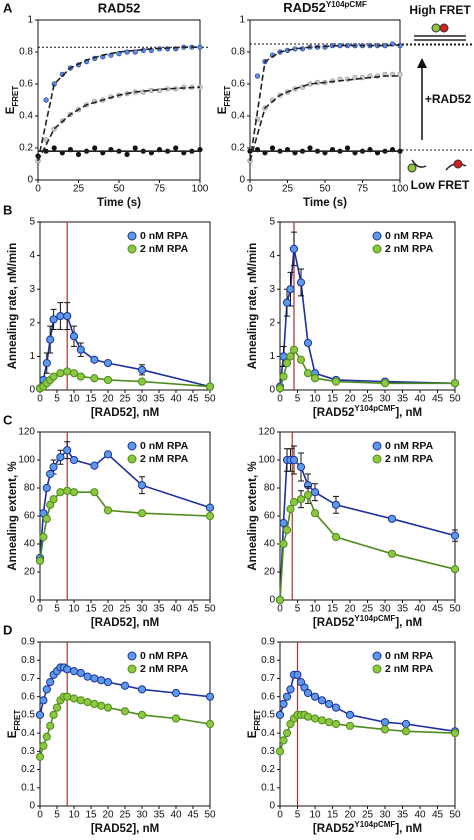 This screenshot has width=474, height=840. Describe the element at coordinates (8, 419) in the screenshot. I see `panel-label: C` at that location.